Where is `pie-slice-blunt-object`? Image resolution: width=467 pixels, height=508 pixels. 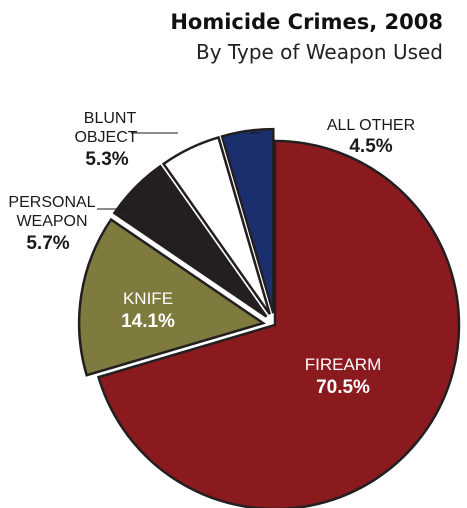 pie-slice-blunt-object is located at coordinates (216, 225).